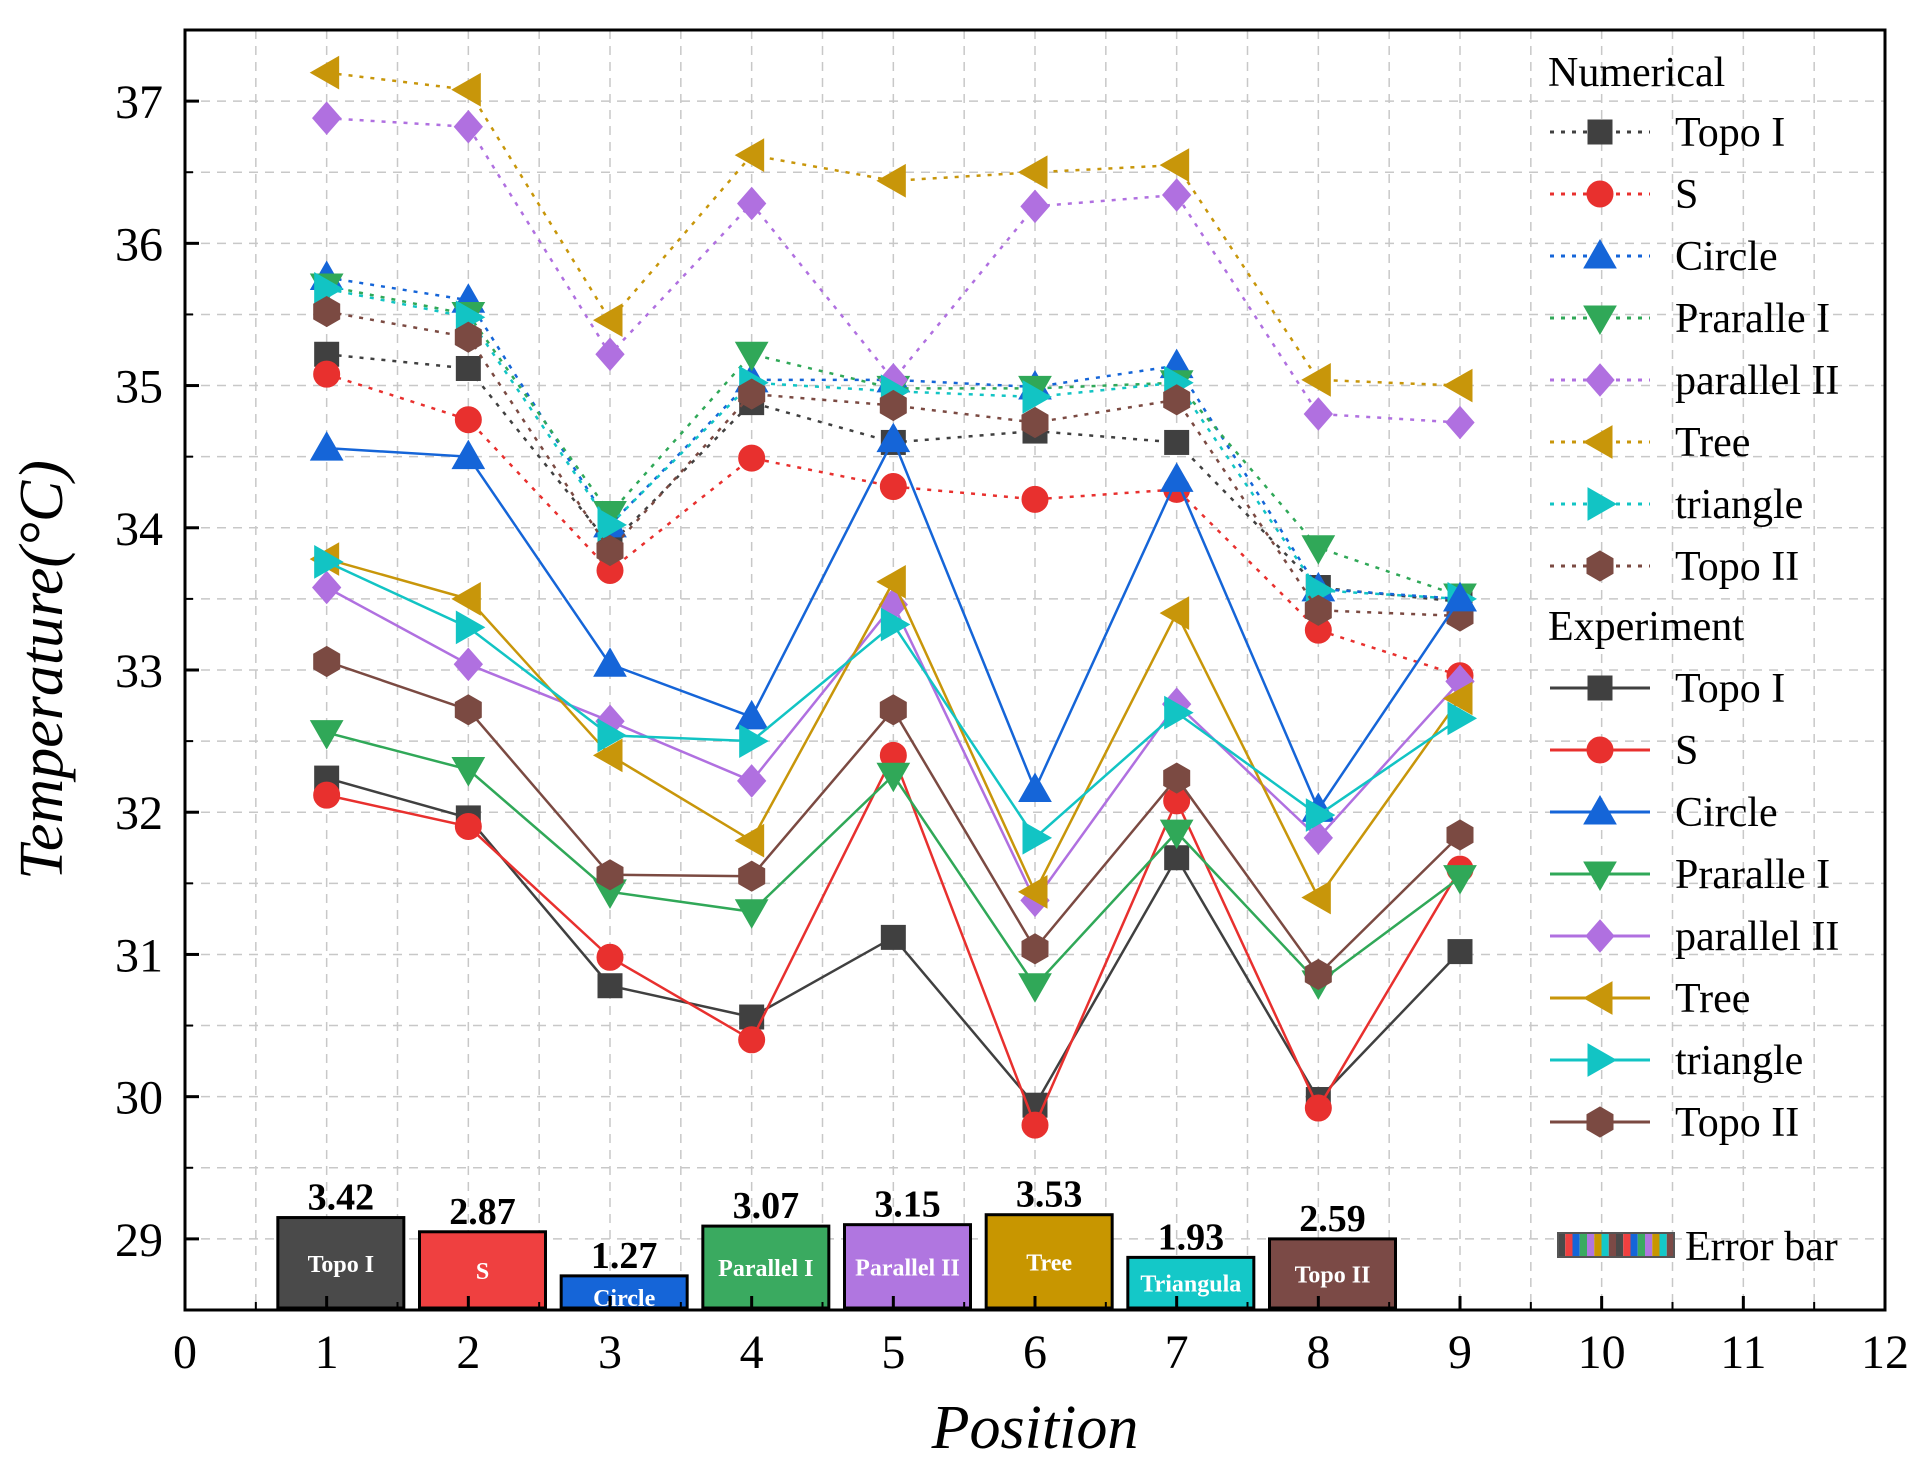  What do you see at coordinates (1035, 1428) in the screenshot?
I see `x-axis-title: Position` at bounding box center [1035, 1428].